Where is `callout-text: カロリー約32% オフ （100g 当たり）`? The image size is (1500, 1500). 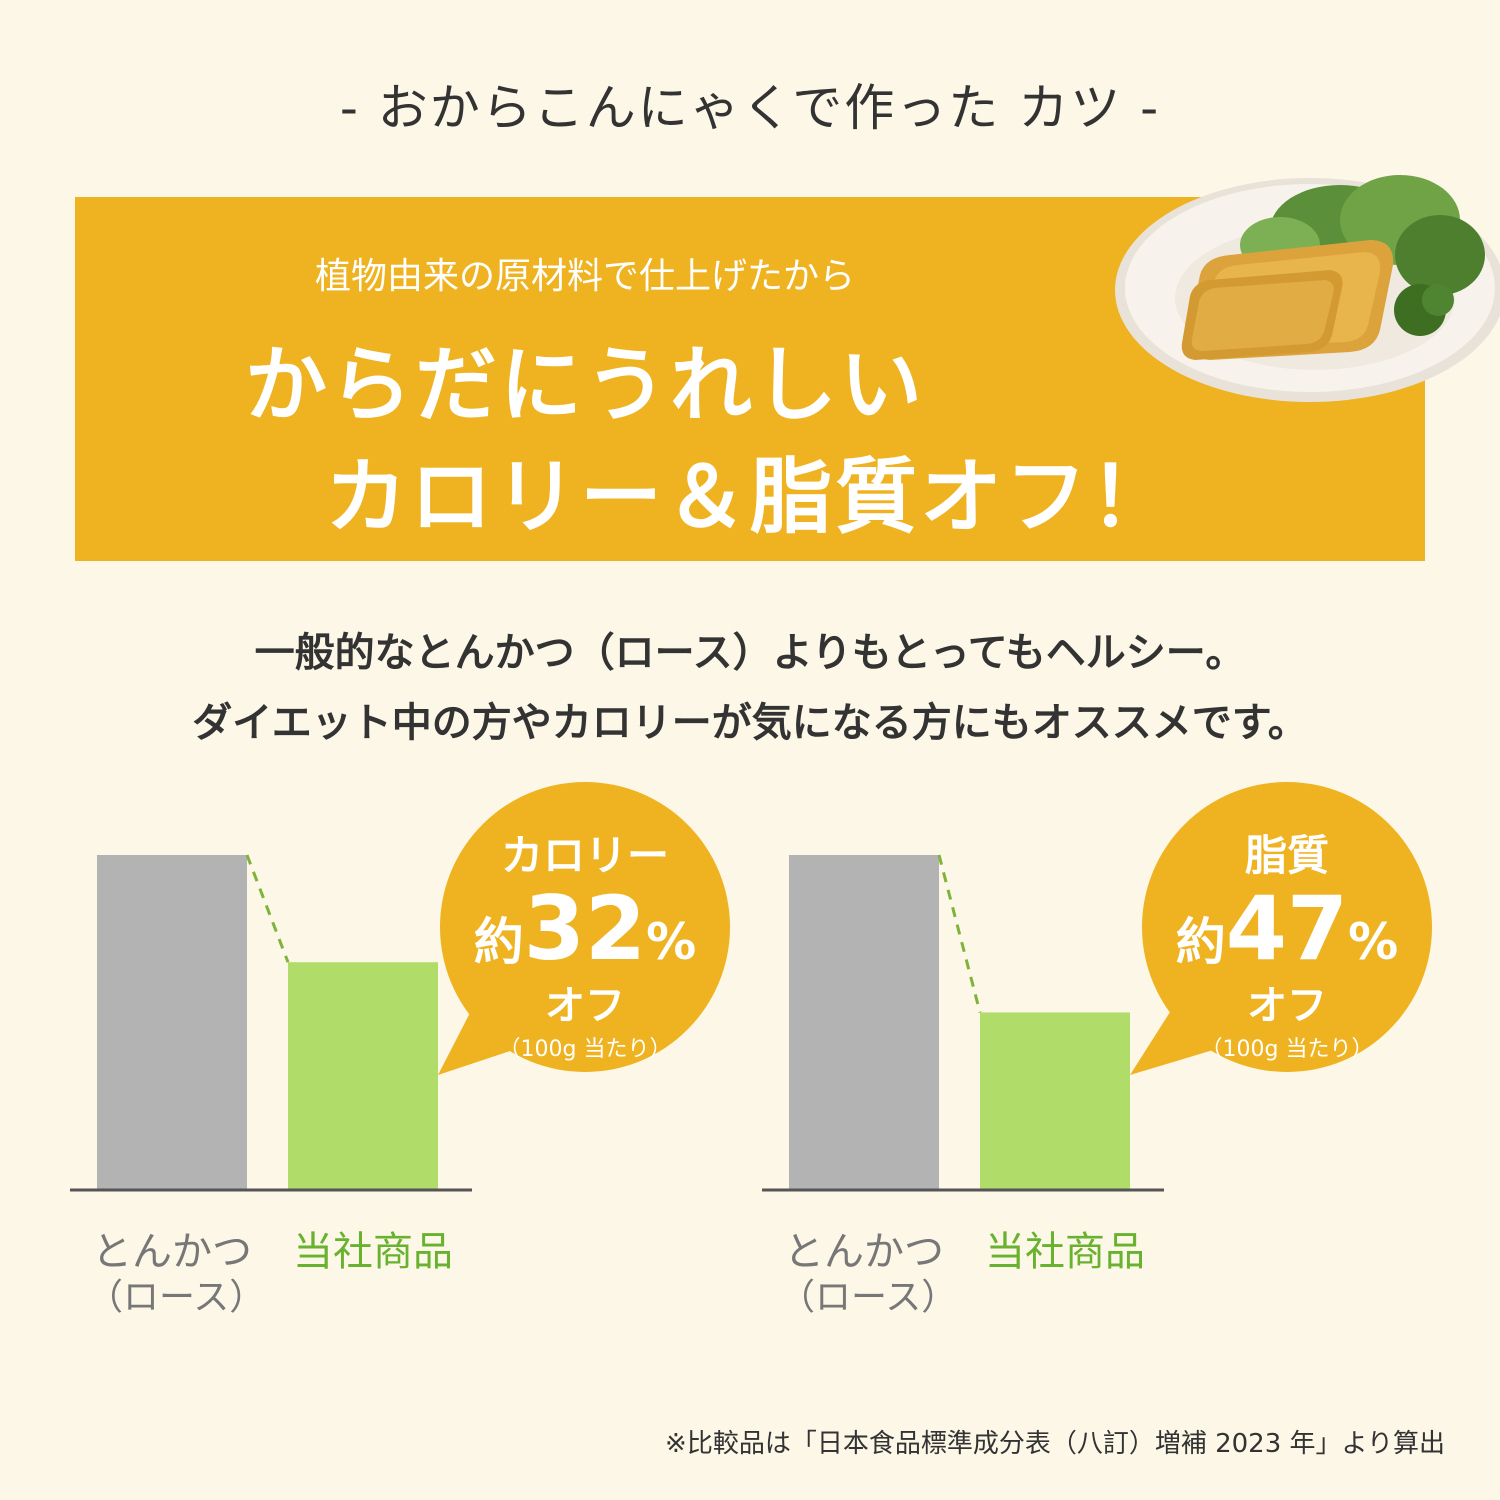 callout-text: カロリー約32% オフ （100g 当たり） is located at coordinates (585, 942).